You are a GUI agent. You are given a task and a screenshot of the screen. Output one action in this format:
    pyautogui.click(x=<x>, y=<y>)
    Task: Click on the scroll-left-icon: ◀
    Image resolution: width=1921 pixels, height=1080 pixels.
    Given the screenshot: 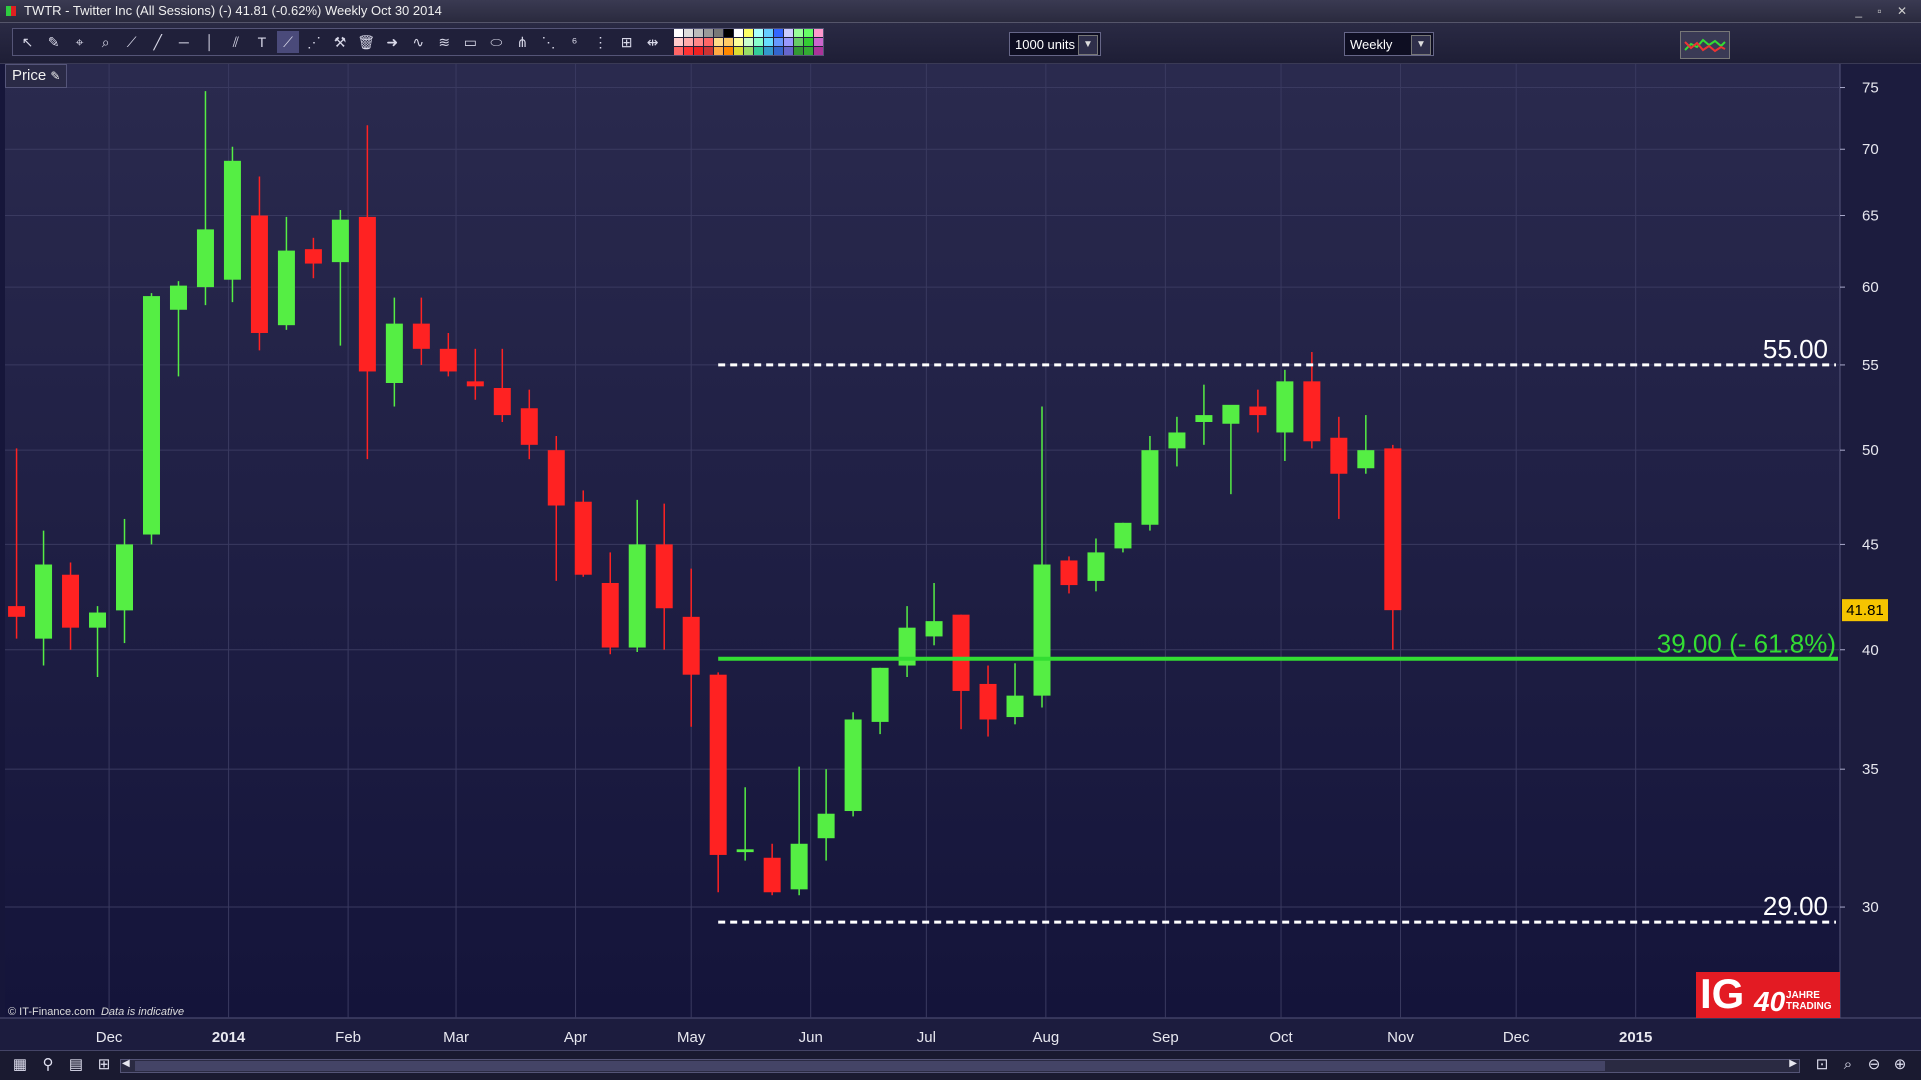 What is the action you would take?
    pyautogui.click(x=126, y=1063)
    